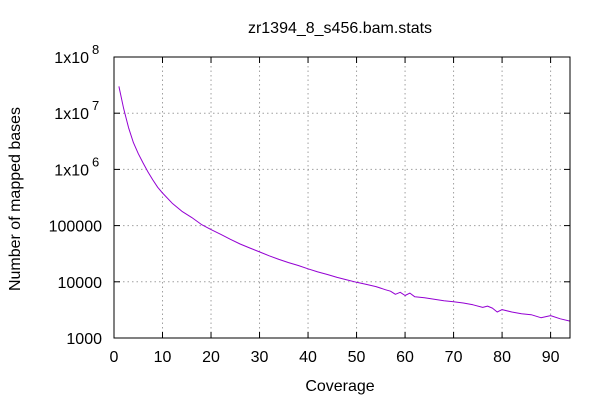  Describe the element at coordinates (405, 357) in the screenshot. I see `x-tick-label: 60` at that location.